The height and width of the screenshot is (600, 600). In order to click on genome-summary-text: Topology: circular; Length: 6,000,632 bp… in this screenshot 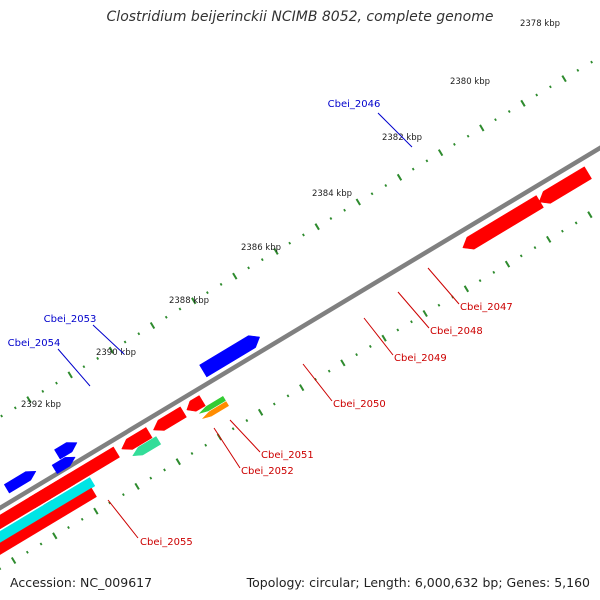, I will do `click(418, 582)`.